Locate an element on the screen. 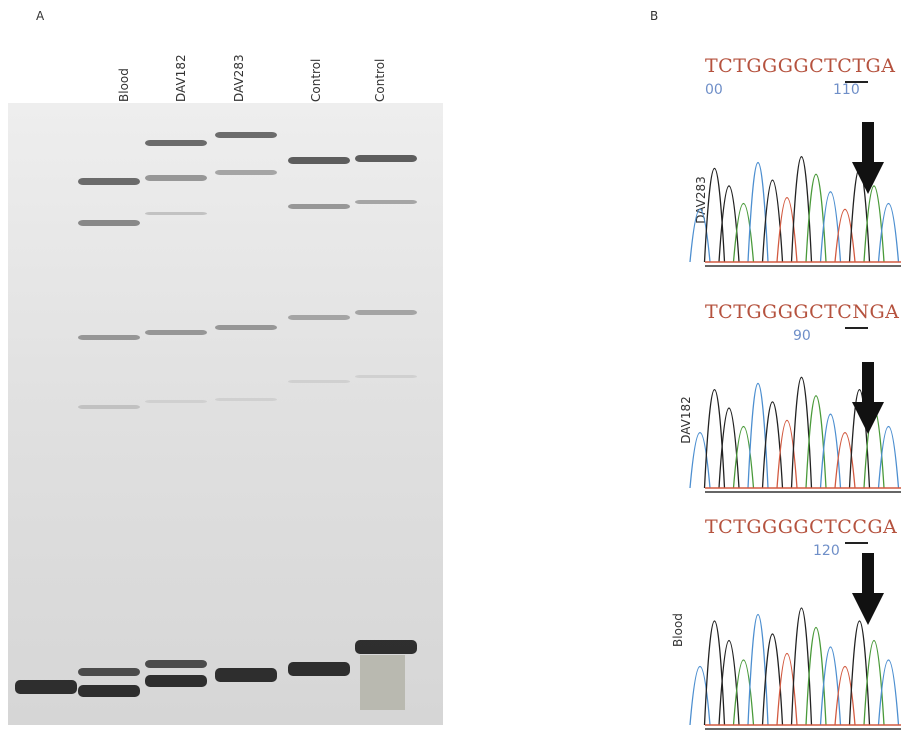 The image size is (901, 730). sequence: TCTGGGGCTCTGA is located at coordinates (800, 66).